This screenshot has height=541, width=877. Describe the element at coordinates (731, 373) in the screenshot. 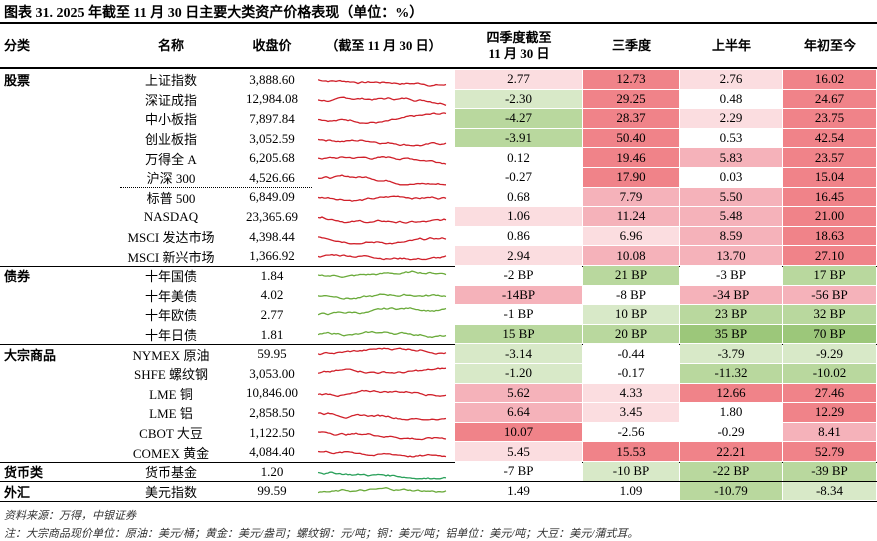

I see `return-cell: -11.32` at that location.